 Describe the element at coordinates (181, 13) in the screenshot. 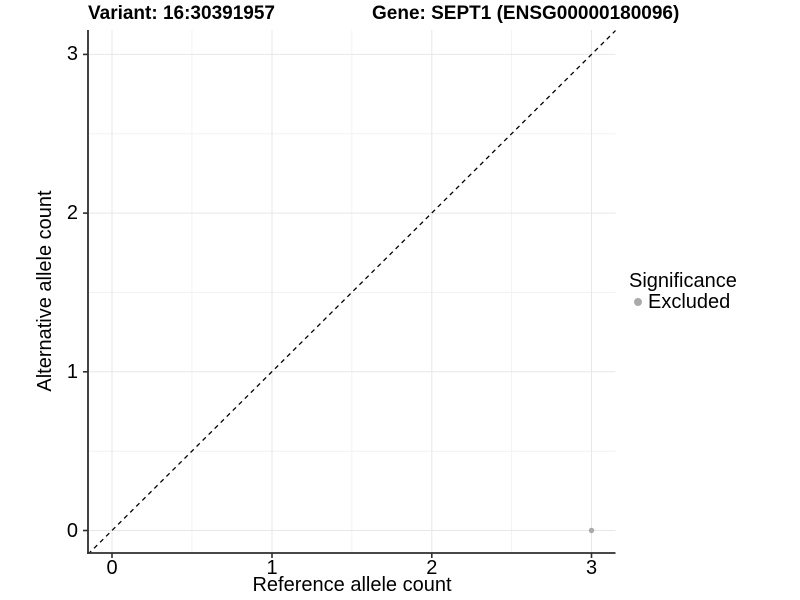

I see `variant-title: Variant: 16:30391957` at that location.